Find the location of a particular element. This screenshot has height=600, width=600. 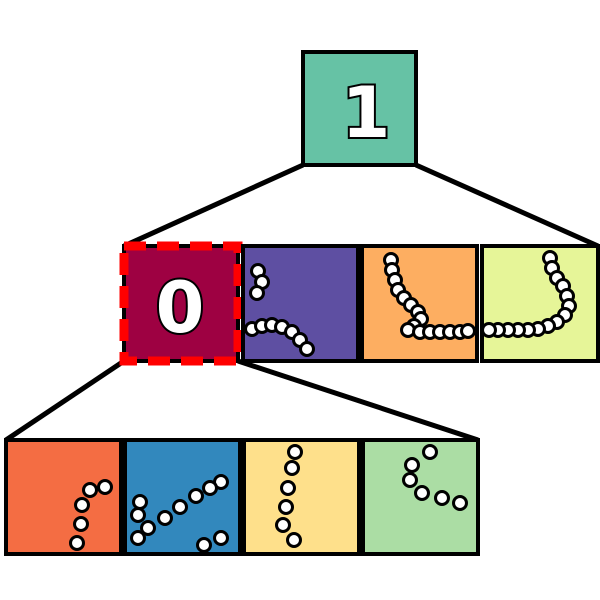

tile-blue is located at coordinates (182, 497).